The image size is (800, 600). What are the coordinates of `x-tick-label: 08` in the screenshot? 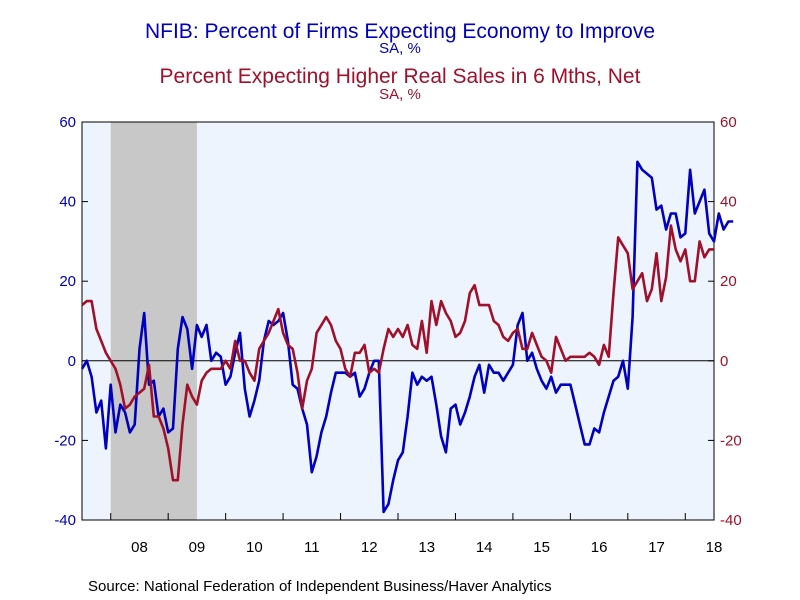 It's located at (139, 547).